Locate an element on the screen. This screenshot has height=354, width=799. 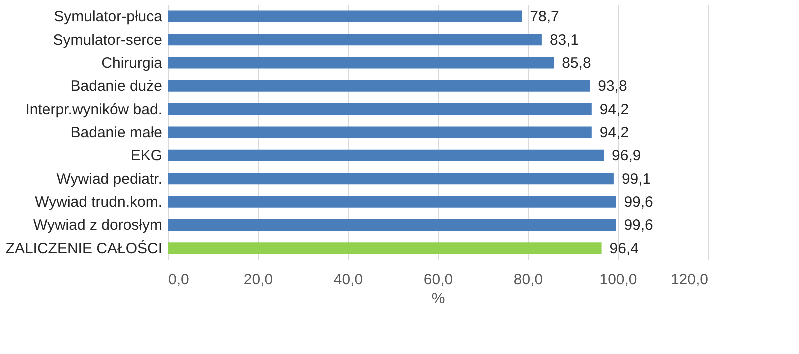
x-tick-label: 40,0 is located at coordinates (349, 280).